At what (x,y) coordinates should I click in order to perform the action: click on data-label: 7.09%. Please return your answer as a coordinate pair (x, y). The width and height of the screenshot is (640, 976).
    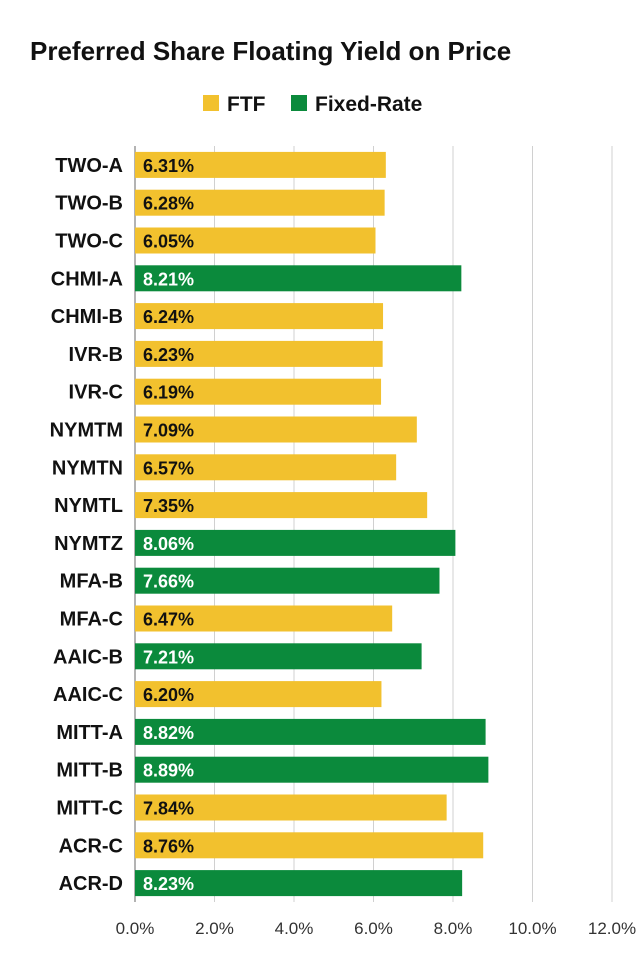
    Looking at the image, I should click on (168, 431).